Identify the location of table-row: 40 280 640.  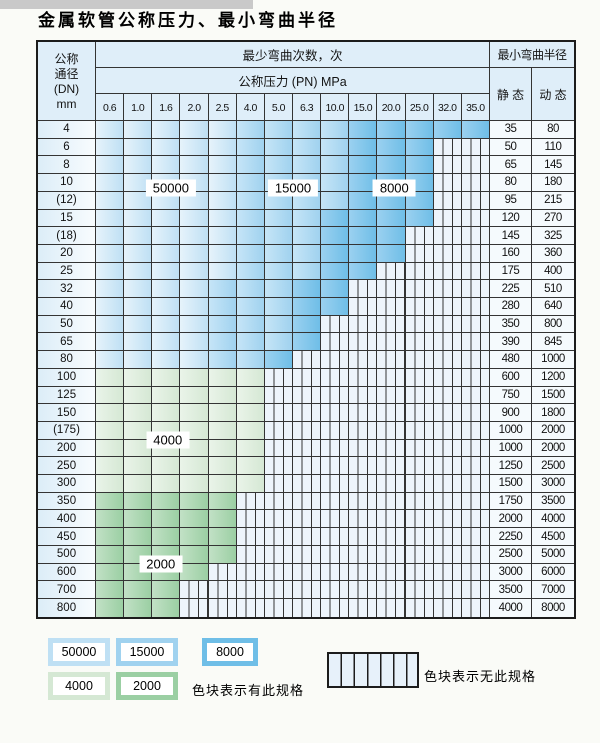
(306, 307).